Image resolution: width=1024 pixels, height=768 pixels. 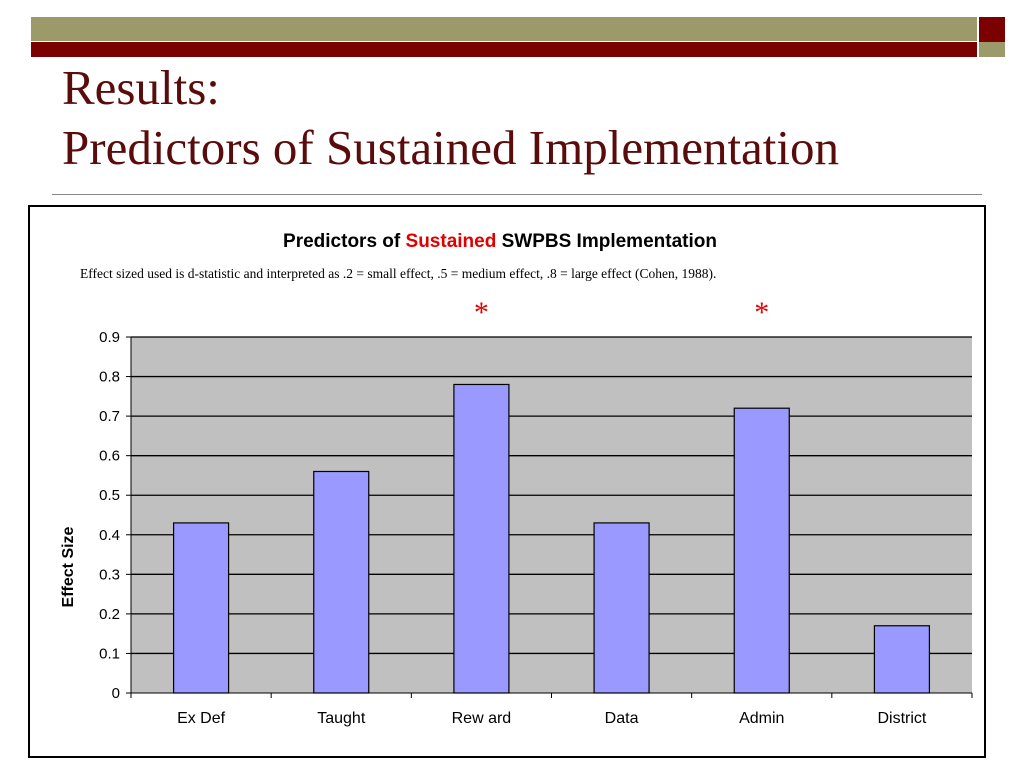 I want to click on x-tick-label: Rew ard, so click(x=482, y=718).